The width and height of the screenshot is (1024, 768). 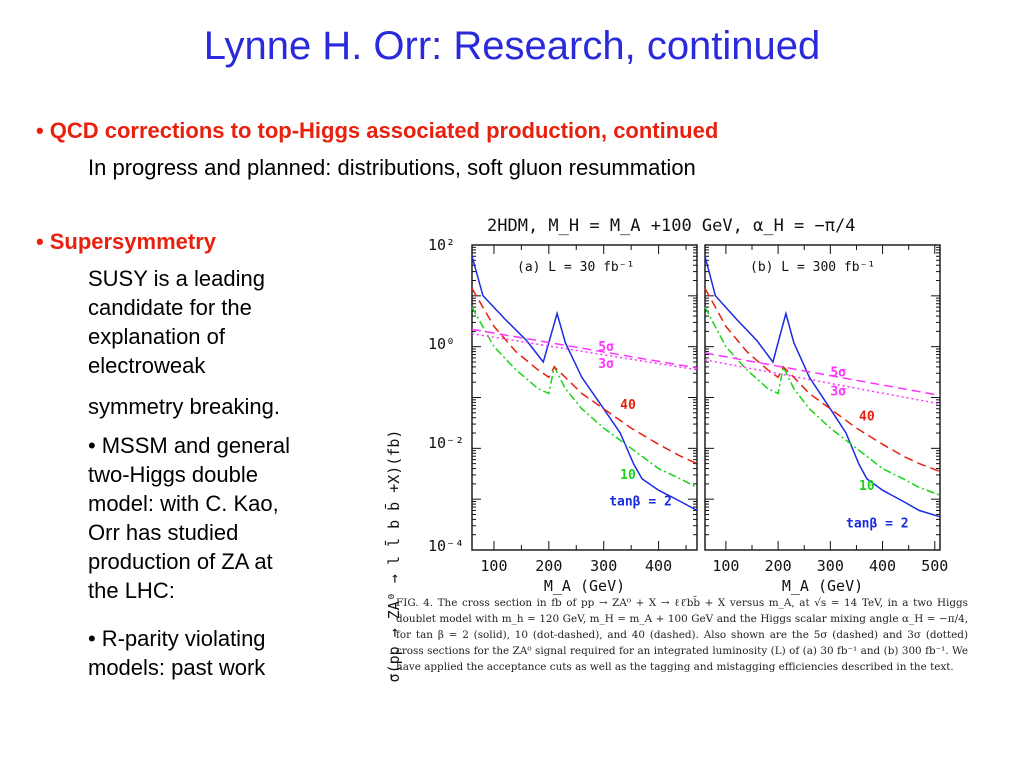 What do you see at coordinates (173, 474) in the screenshot?
I see `mssm-line: two-Higgs double` at bounding box center [173, 474].